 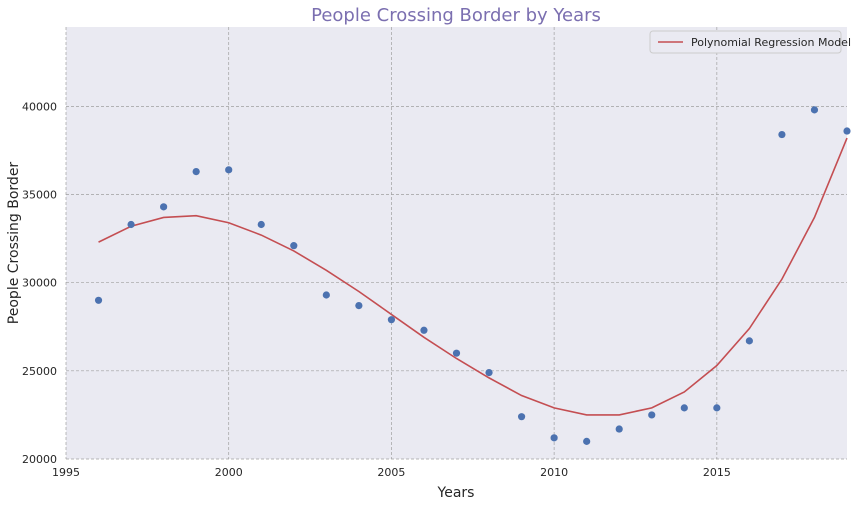 I want to click on y-tick-label: 30000, so click(x=39, y=283).